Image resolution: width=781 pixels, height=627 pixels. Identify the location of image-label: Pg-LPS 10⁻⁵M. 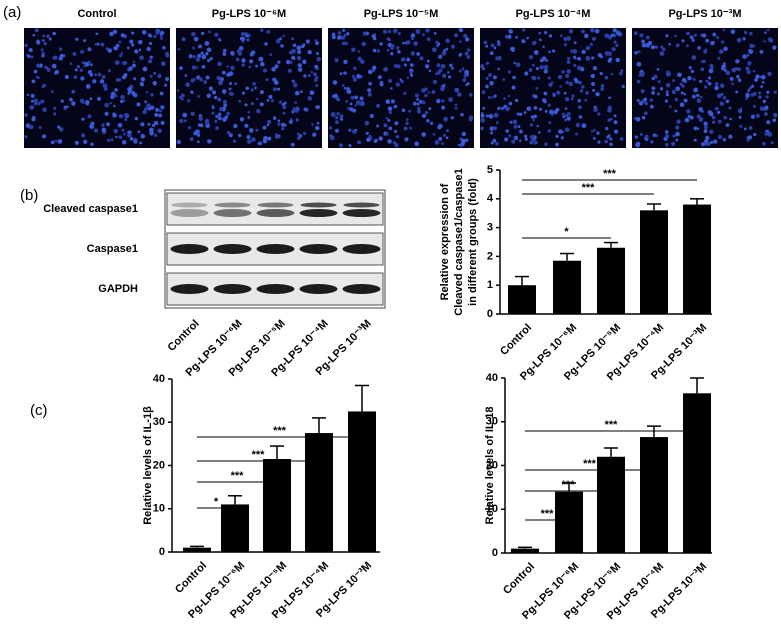
(401, 14).